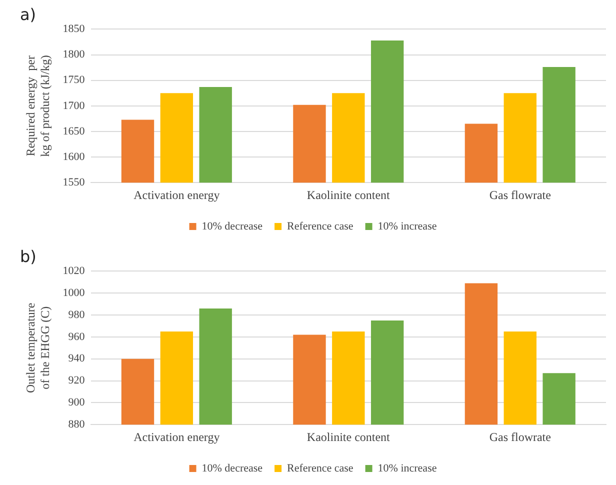 The width and height of the screenshot is (616, 485). Describe the element at coordinates (77, 380) in the screenshot. I see `y-tick-label: 920` at that location.